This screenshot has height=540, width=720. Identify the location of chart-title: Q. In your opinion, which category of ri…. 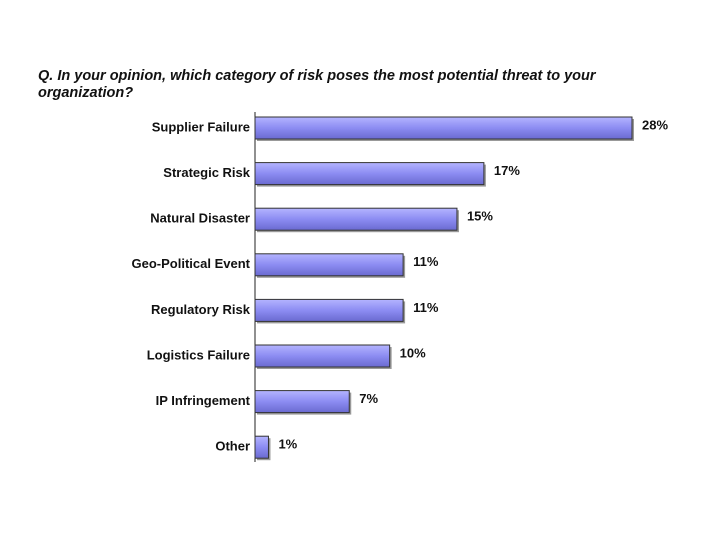
(317, 84).